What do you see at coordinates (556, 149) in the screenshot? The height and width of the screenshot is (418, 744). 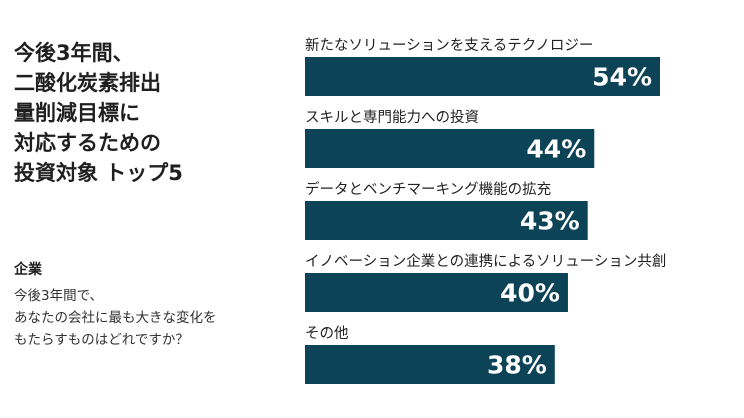 I see `value-label: 44%` at bounding box center [556, 149].